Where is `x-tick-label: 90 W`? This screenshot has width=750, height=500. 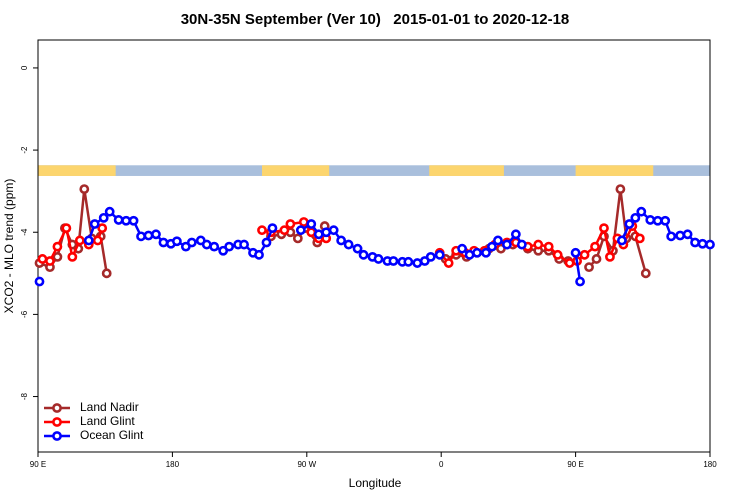 x-tick-label: 90 W is located at coordinates (306, 464).